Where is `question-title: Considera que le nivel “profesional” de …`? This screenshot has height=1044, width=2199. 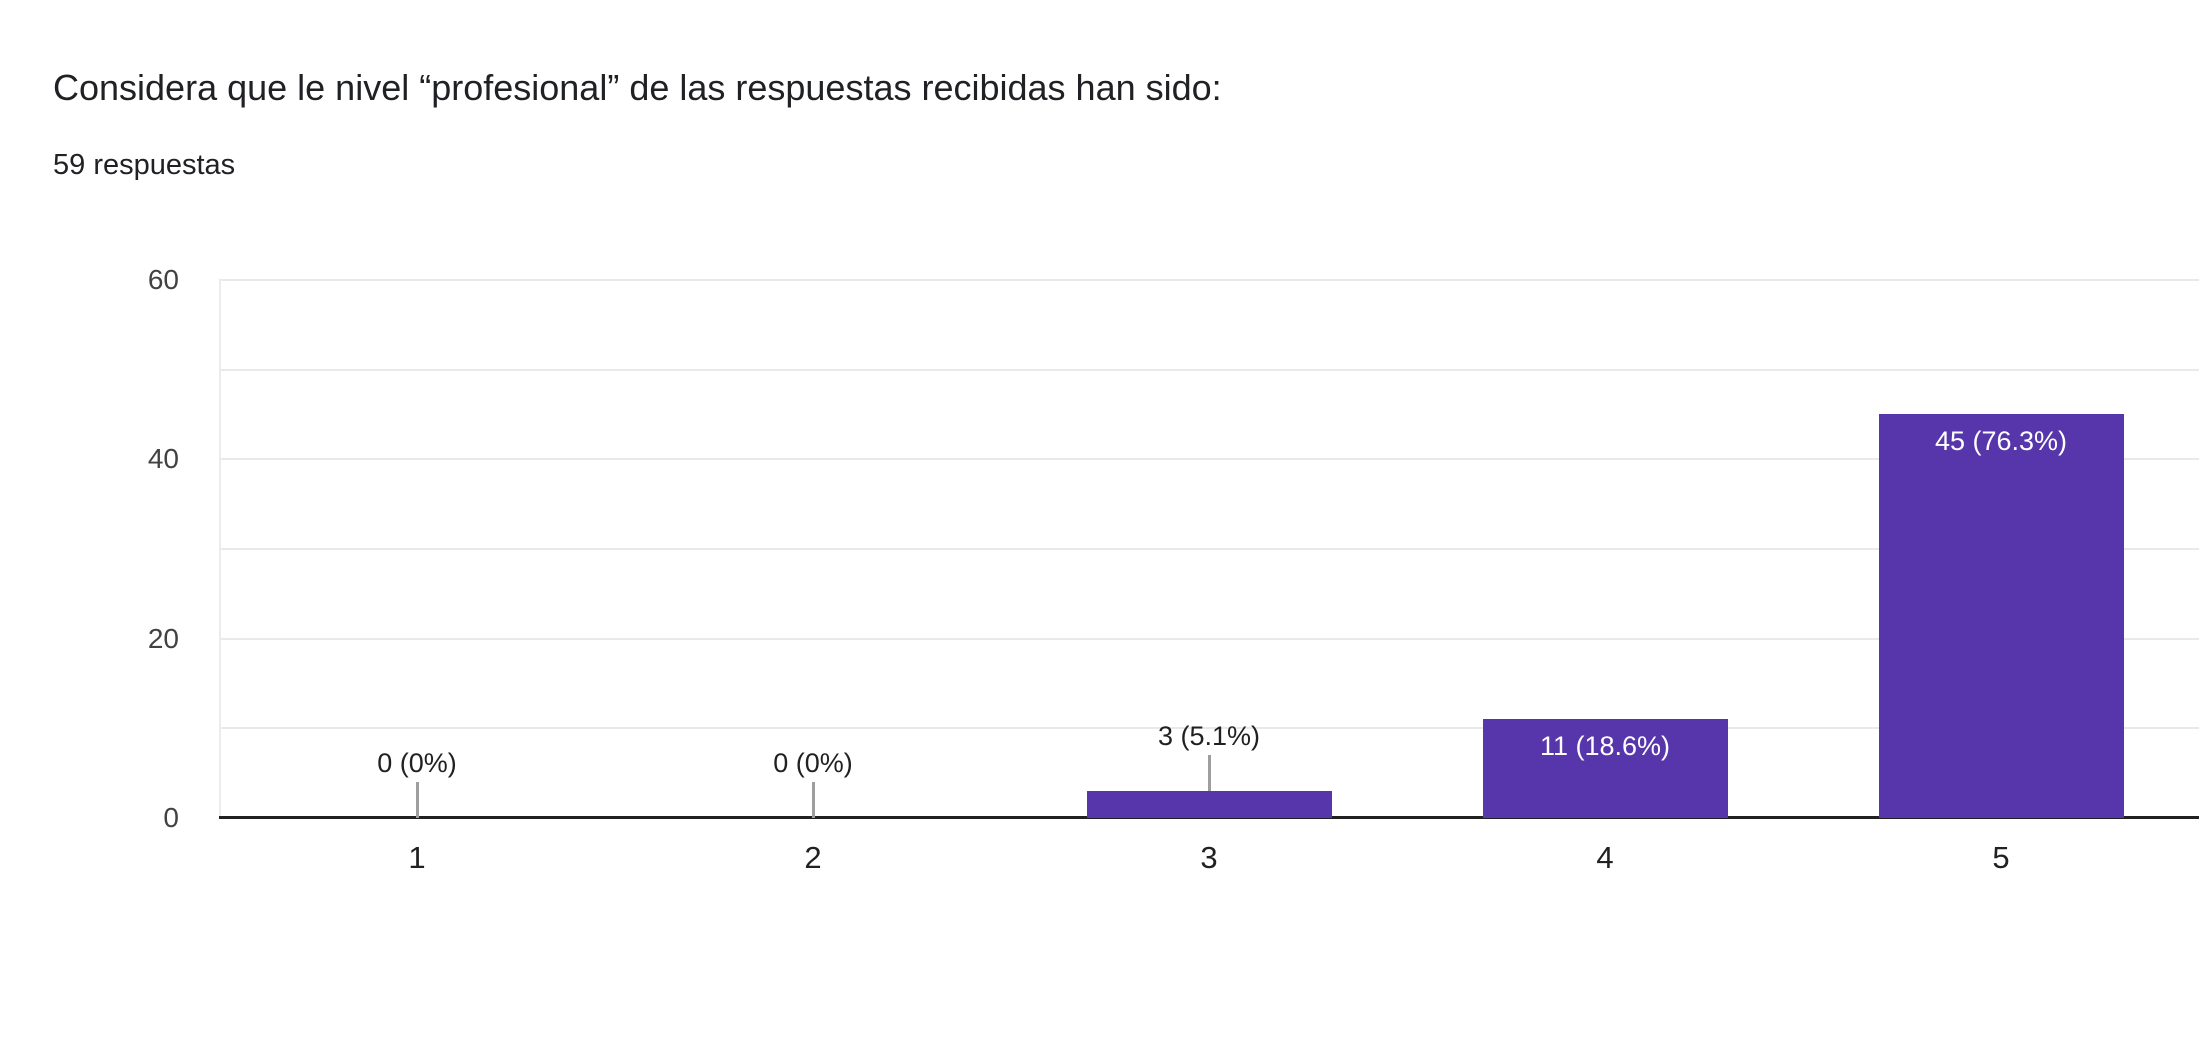
question-title: Considera que le nivel “profesional” de … is located at coordinates (637, 87).